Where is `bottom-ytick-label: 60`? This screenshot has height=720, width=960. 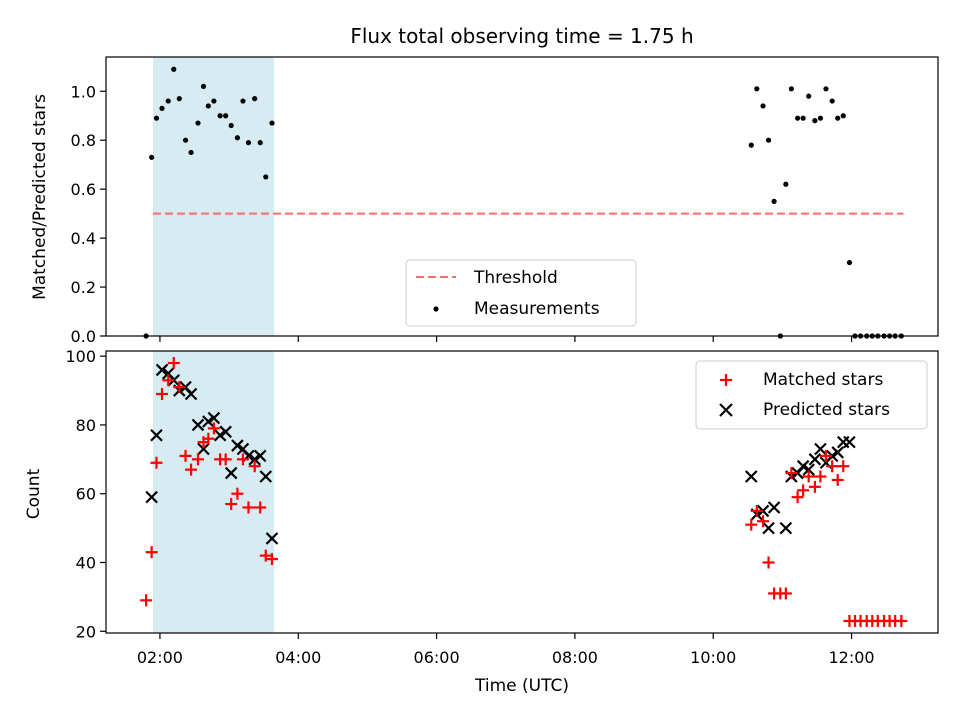
bottom-ytick-label: 60 is located at coordinates (86, 494).